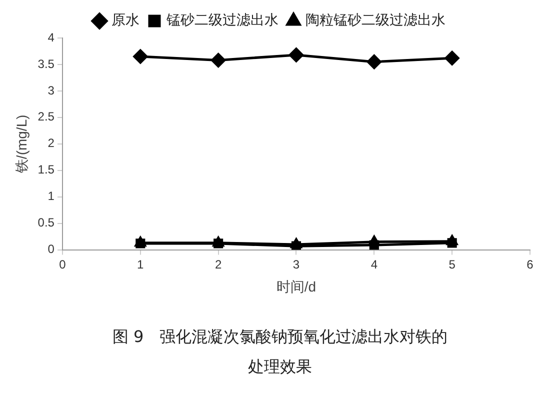  I want to click on x-tick-label: 2, so click(218, 264).